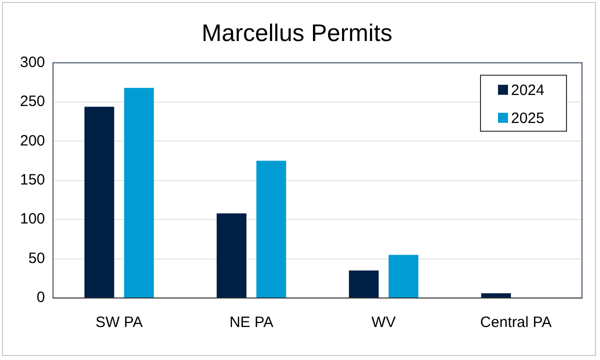 Image resolution: width=600 pixels, height=360 pixels. I want to click on y-tick-label: 250, so click(33, 101).